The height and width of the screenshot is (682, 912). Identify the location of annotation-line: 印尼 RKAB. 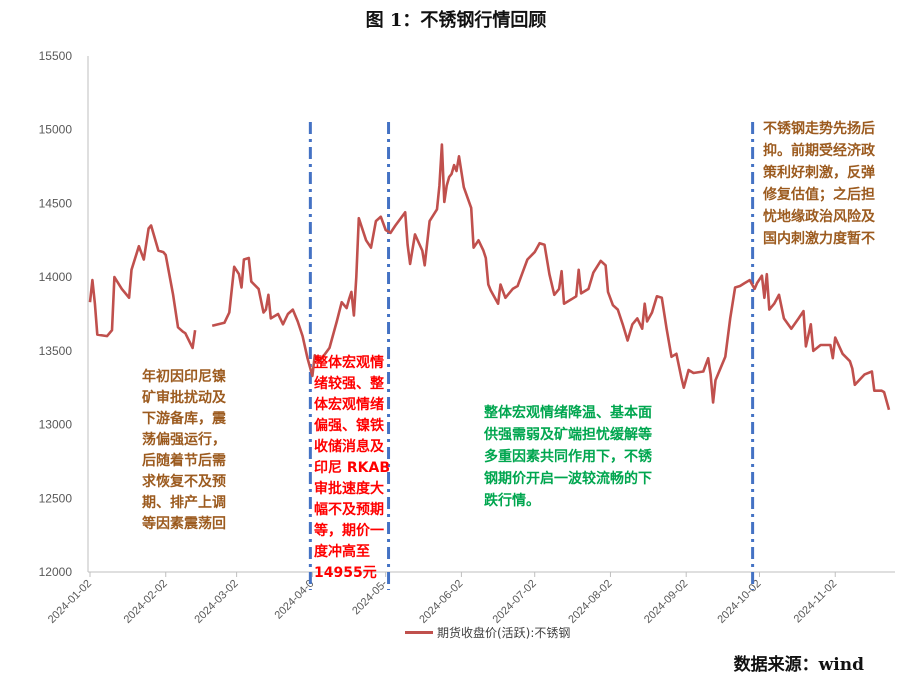
(352, 468).